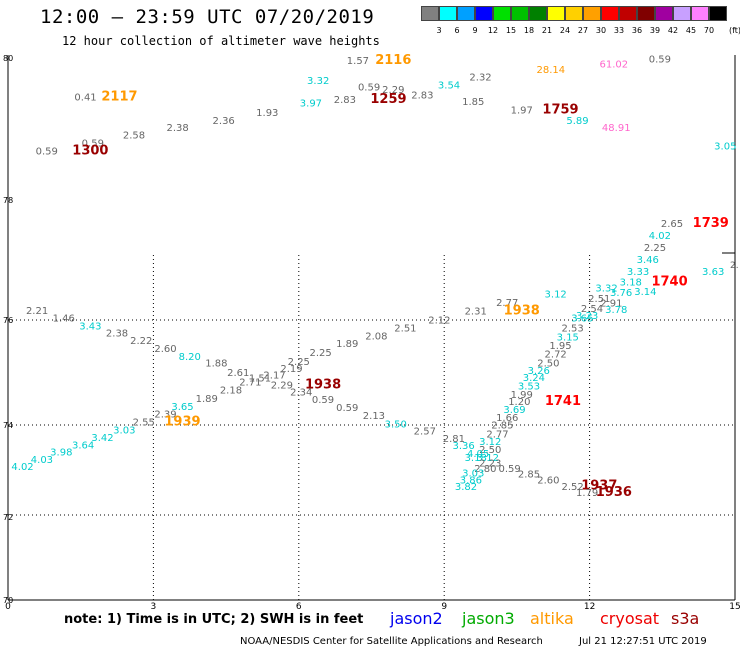  What do you see at coordinates (539, 371) in the screenshot?
I see `wave-height-label: 3.26` at bounding box center [539, 371].